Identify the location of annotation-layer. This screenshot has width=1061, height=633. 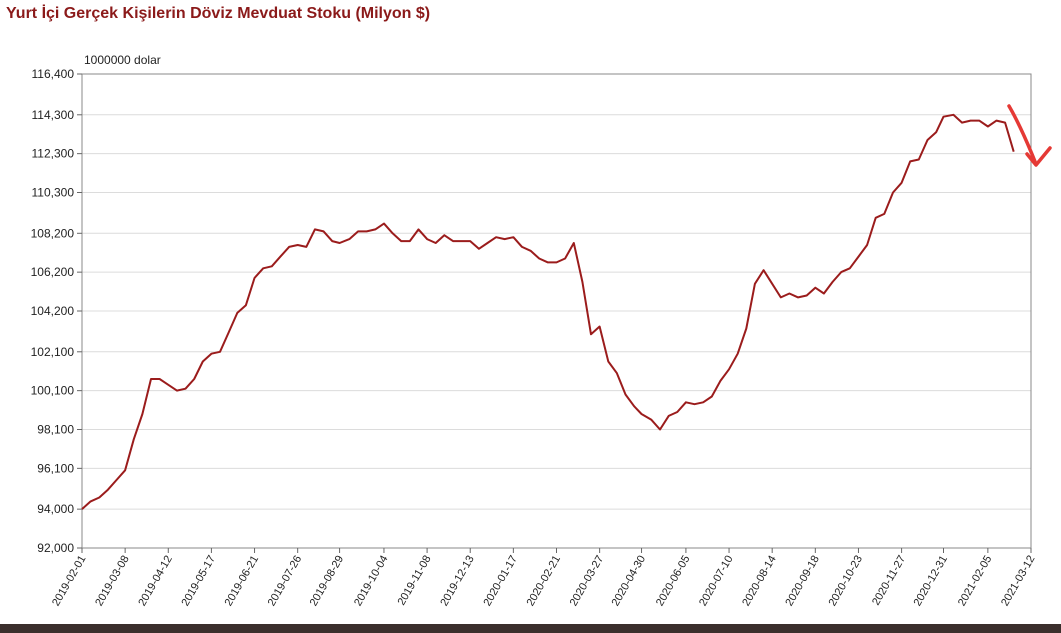
(1029, 135).